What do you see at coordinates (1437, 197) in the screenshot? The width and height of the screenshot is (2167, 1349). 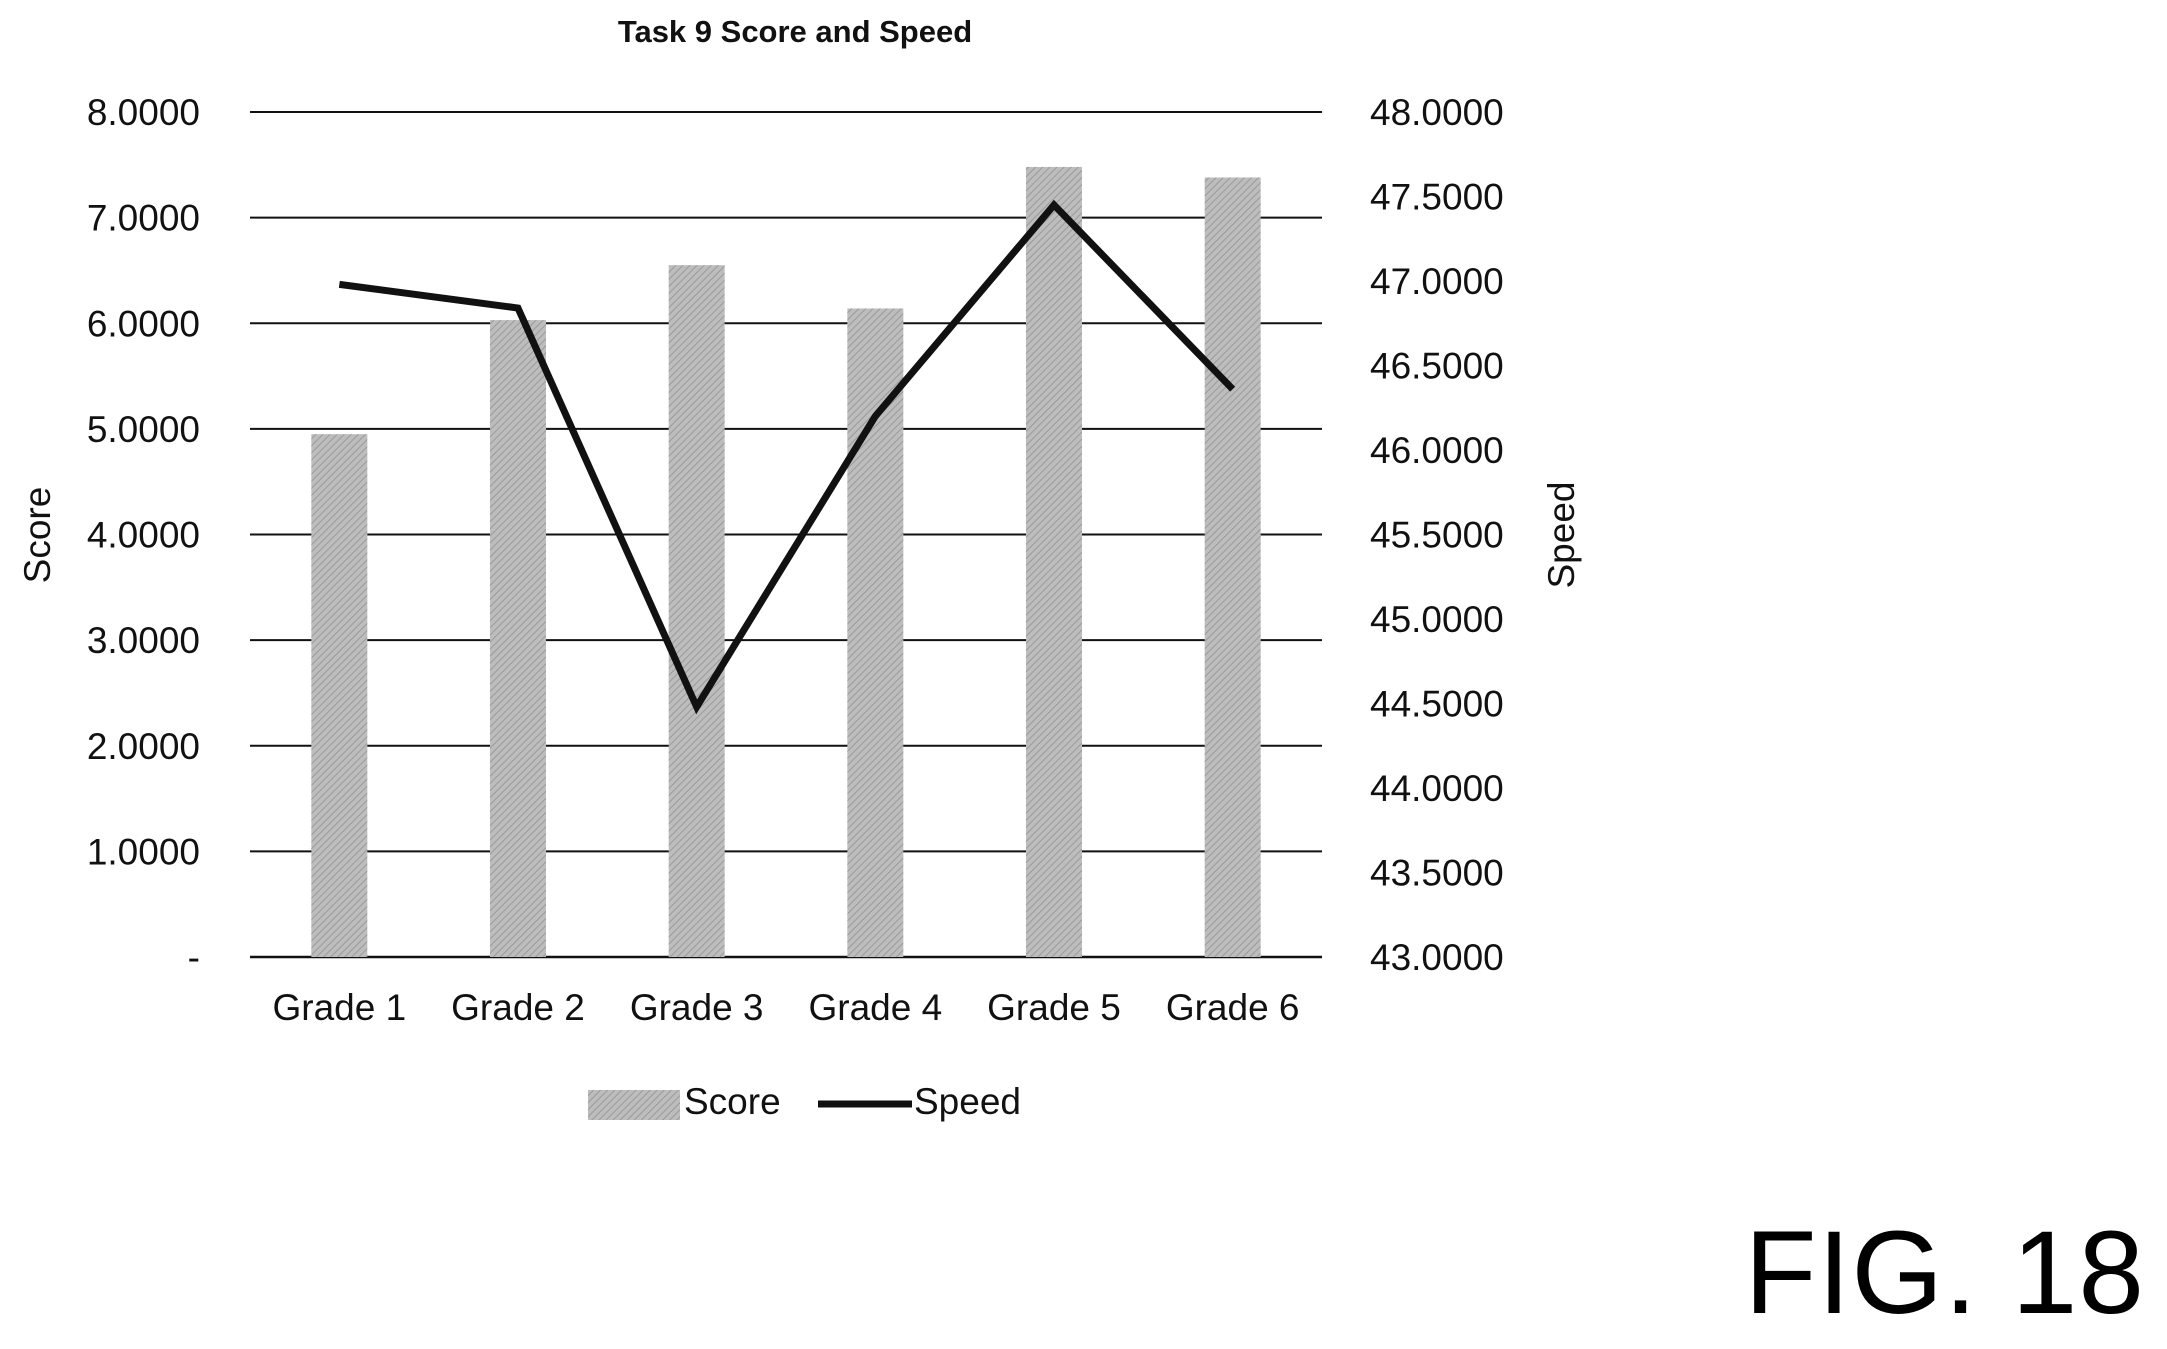 I see `y2-tick-label: 47.5000` at bounding box center [1437, 197].